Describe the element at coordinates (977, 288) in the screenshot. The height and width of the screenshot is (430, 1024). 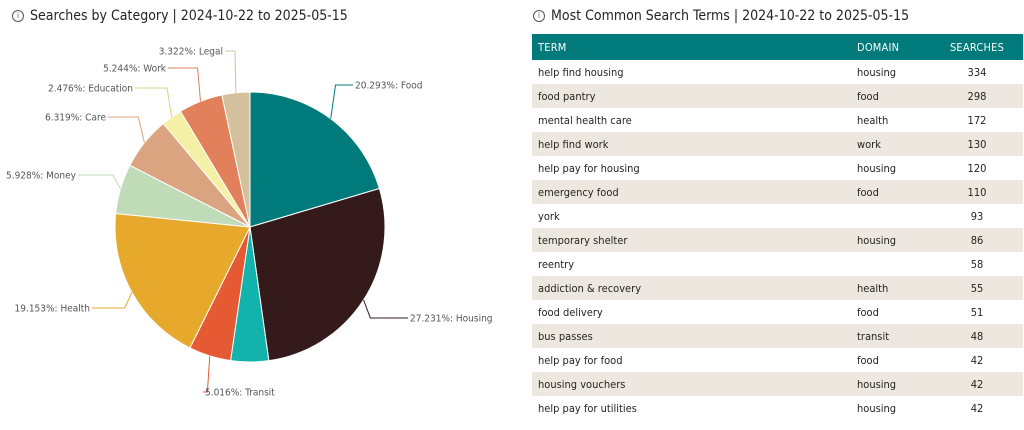
I see `cell-searches: 55` at that location.